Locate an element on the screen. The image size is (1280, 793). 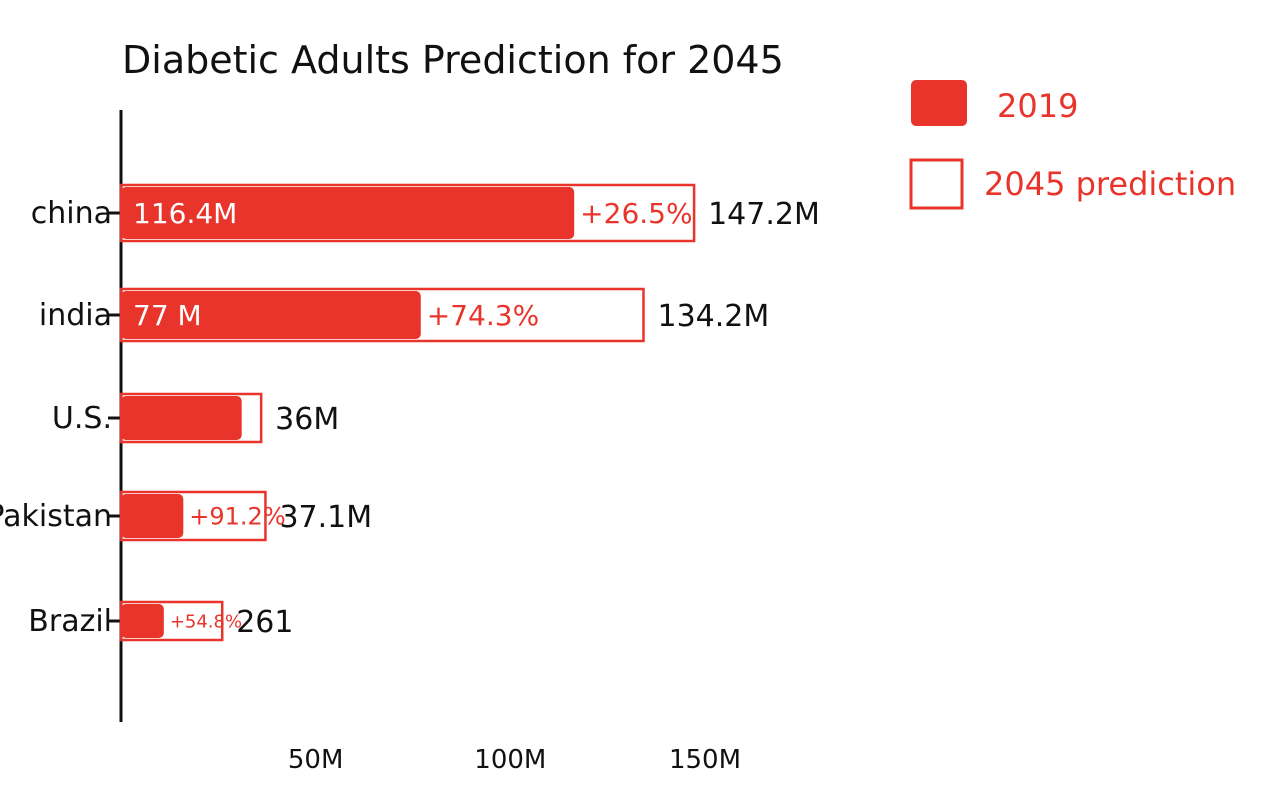
total-label: 36M is located at coordinates (307, 419).